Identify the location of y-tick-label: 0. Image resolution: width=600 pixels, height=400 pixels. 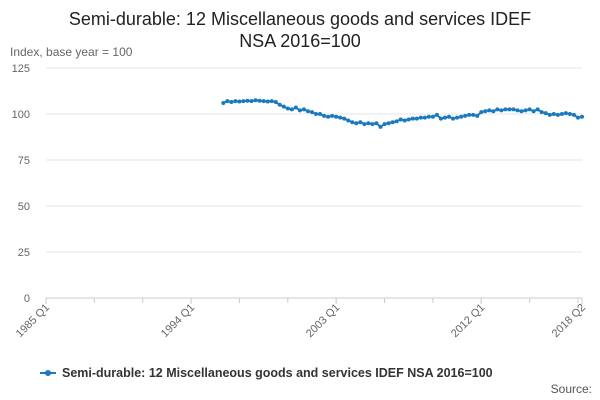
(27, 299).